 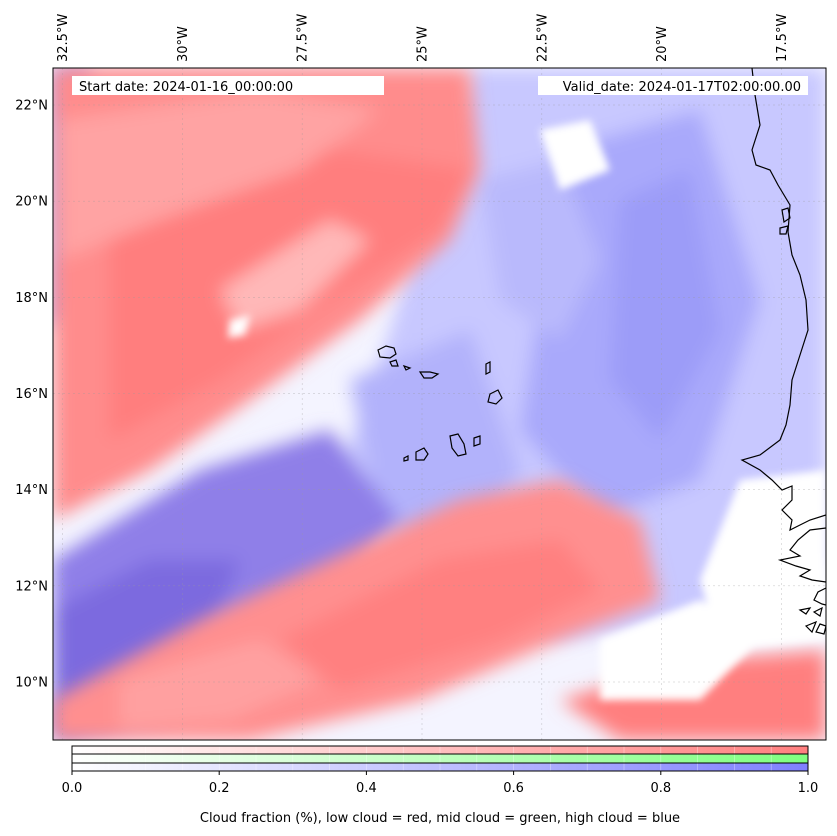 I want to click on colorbar-tick-label: 0.0, so click(x=72, y=788).